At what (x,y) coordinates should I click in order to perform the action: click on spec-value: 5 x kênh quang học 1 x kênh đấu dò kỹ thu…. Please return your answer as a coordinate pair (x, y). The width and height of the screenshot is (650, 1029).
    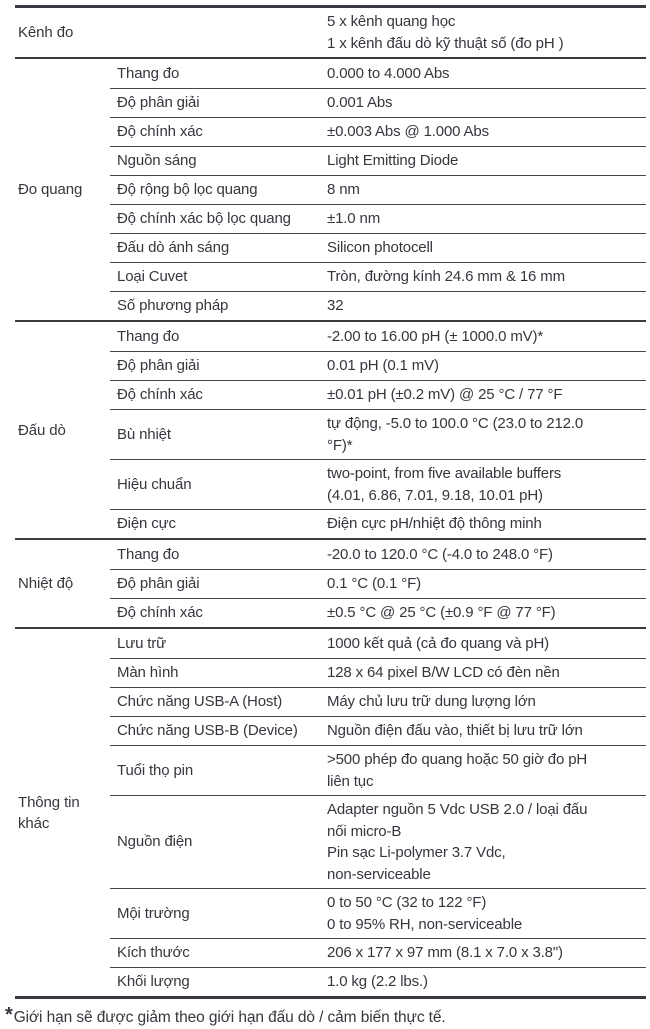
    Looking at the image, I should click on (486, 32).